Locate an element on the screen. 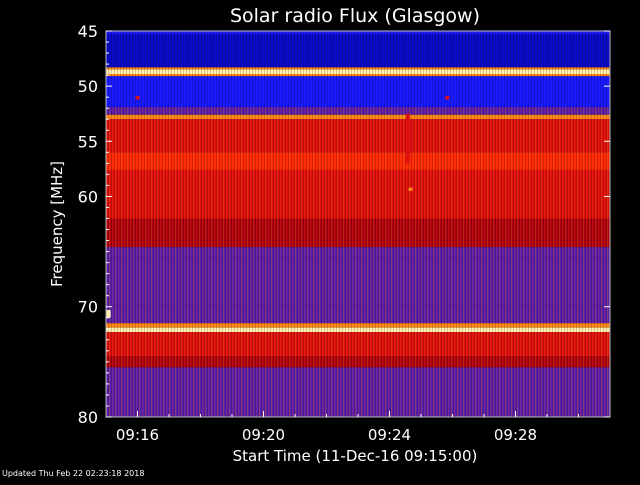 The image size is (640, 485). x-tick-label-09:28: 09:28 is located at coordinates (515, 435).